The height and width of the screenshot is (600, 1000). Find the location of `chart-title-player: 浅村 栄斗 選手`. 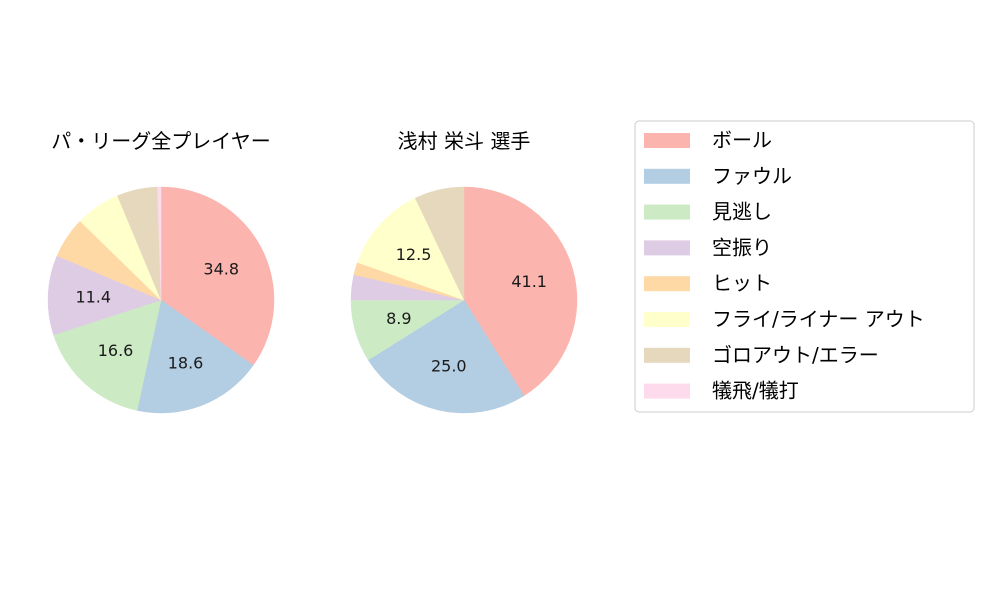

chart-title-player: 浅村 栄斗 選手 is located at coordinates (464, 141).